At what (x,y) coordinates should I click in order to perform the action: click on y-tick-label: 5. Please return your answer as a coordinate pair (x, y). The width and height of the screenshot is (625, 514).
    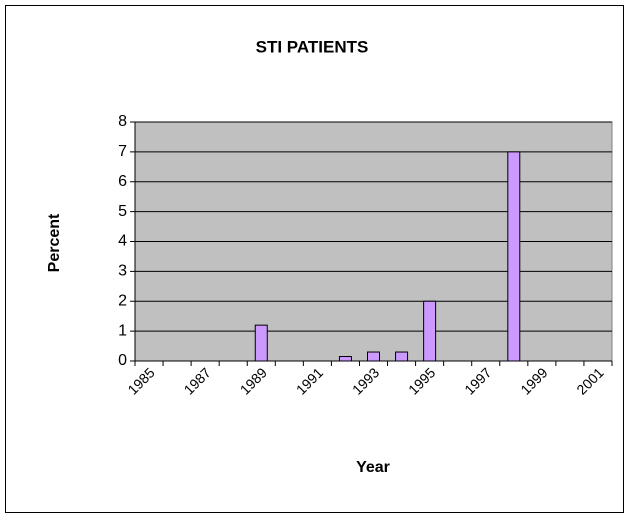
    Looking at the image, I should click on (122, 211).